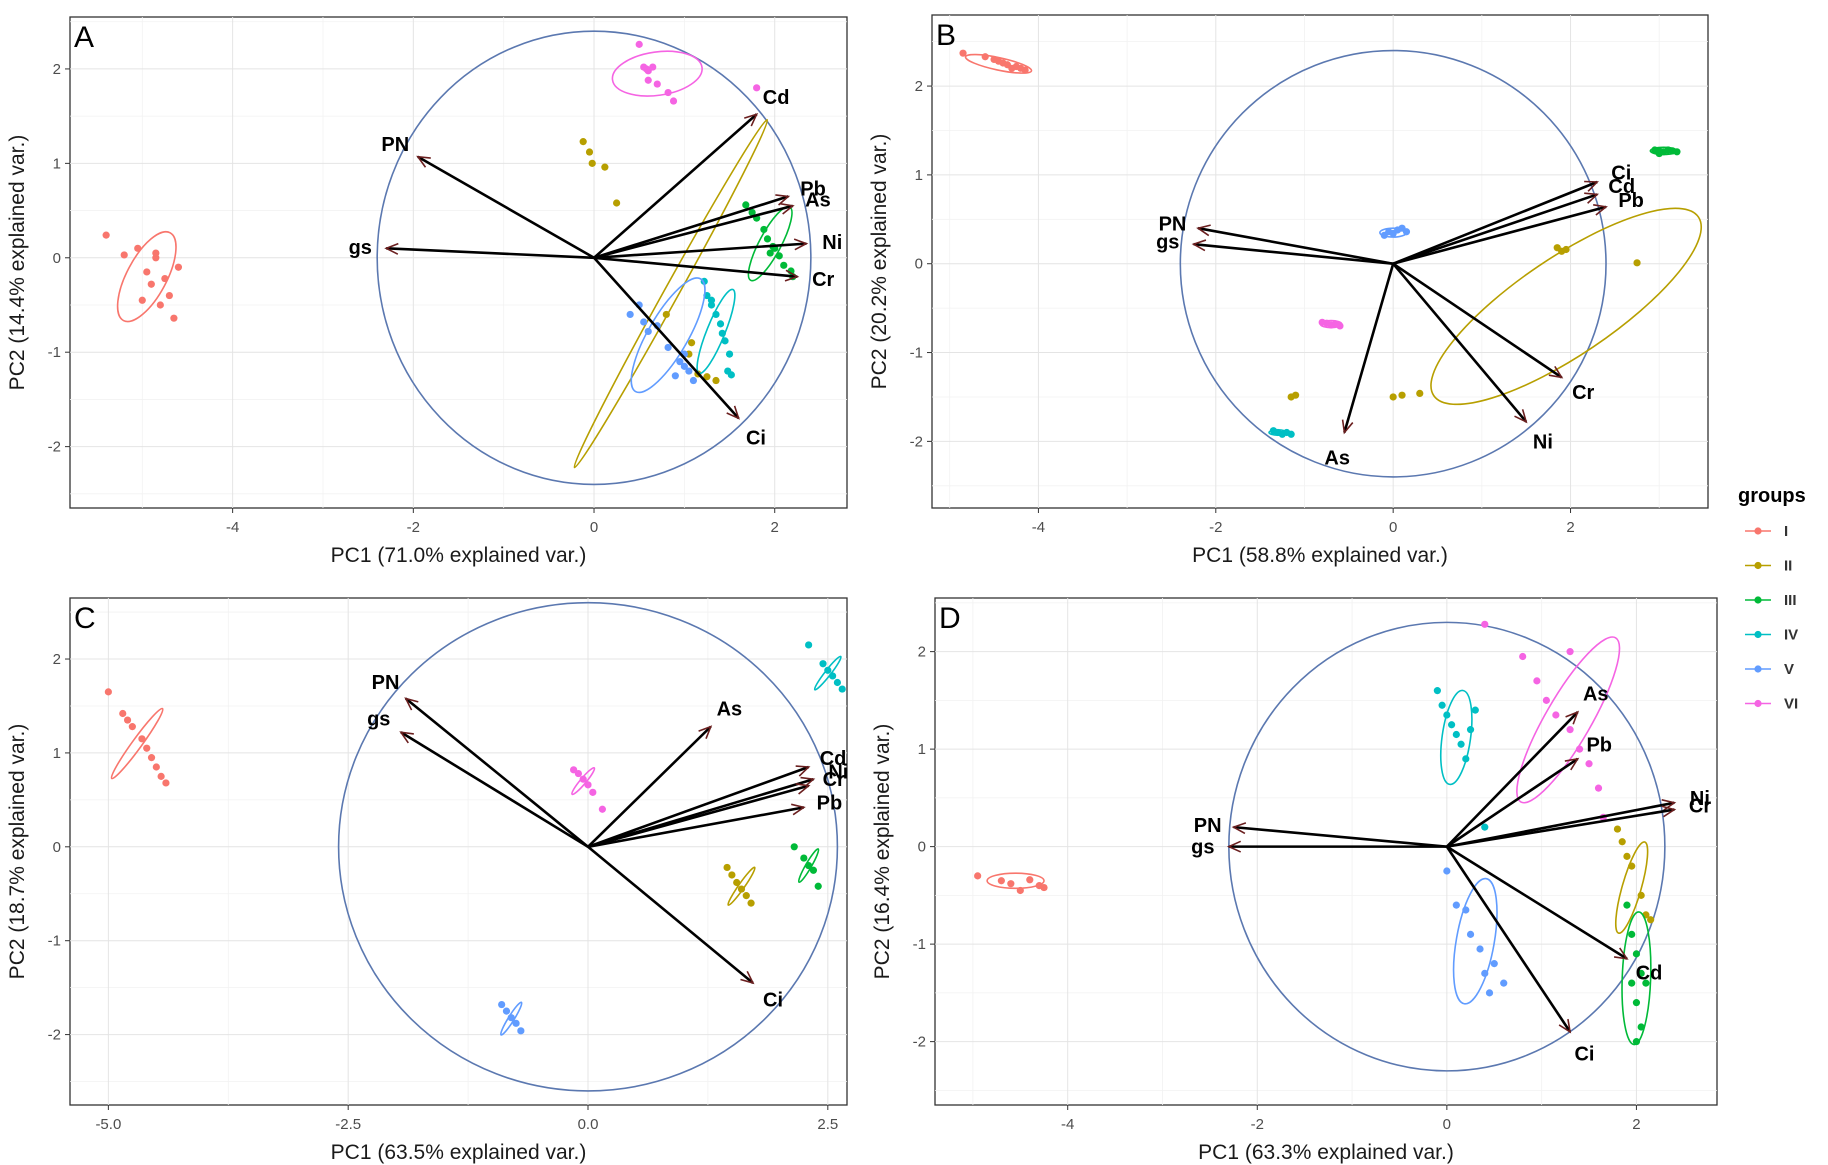 This screenshot has width=1828, height=1165. I want to click on group-III, so click(1665, 152).